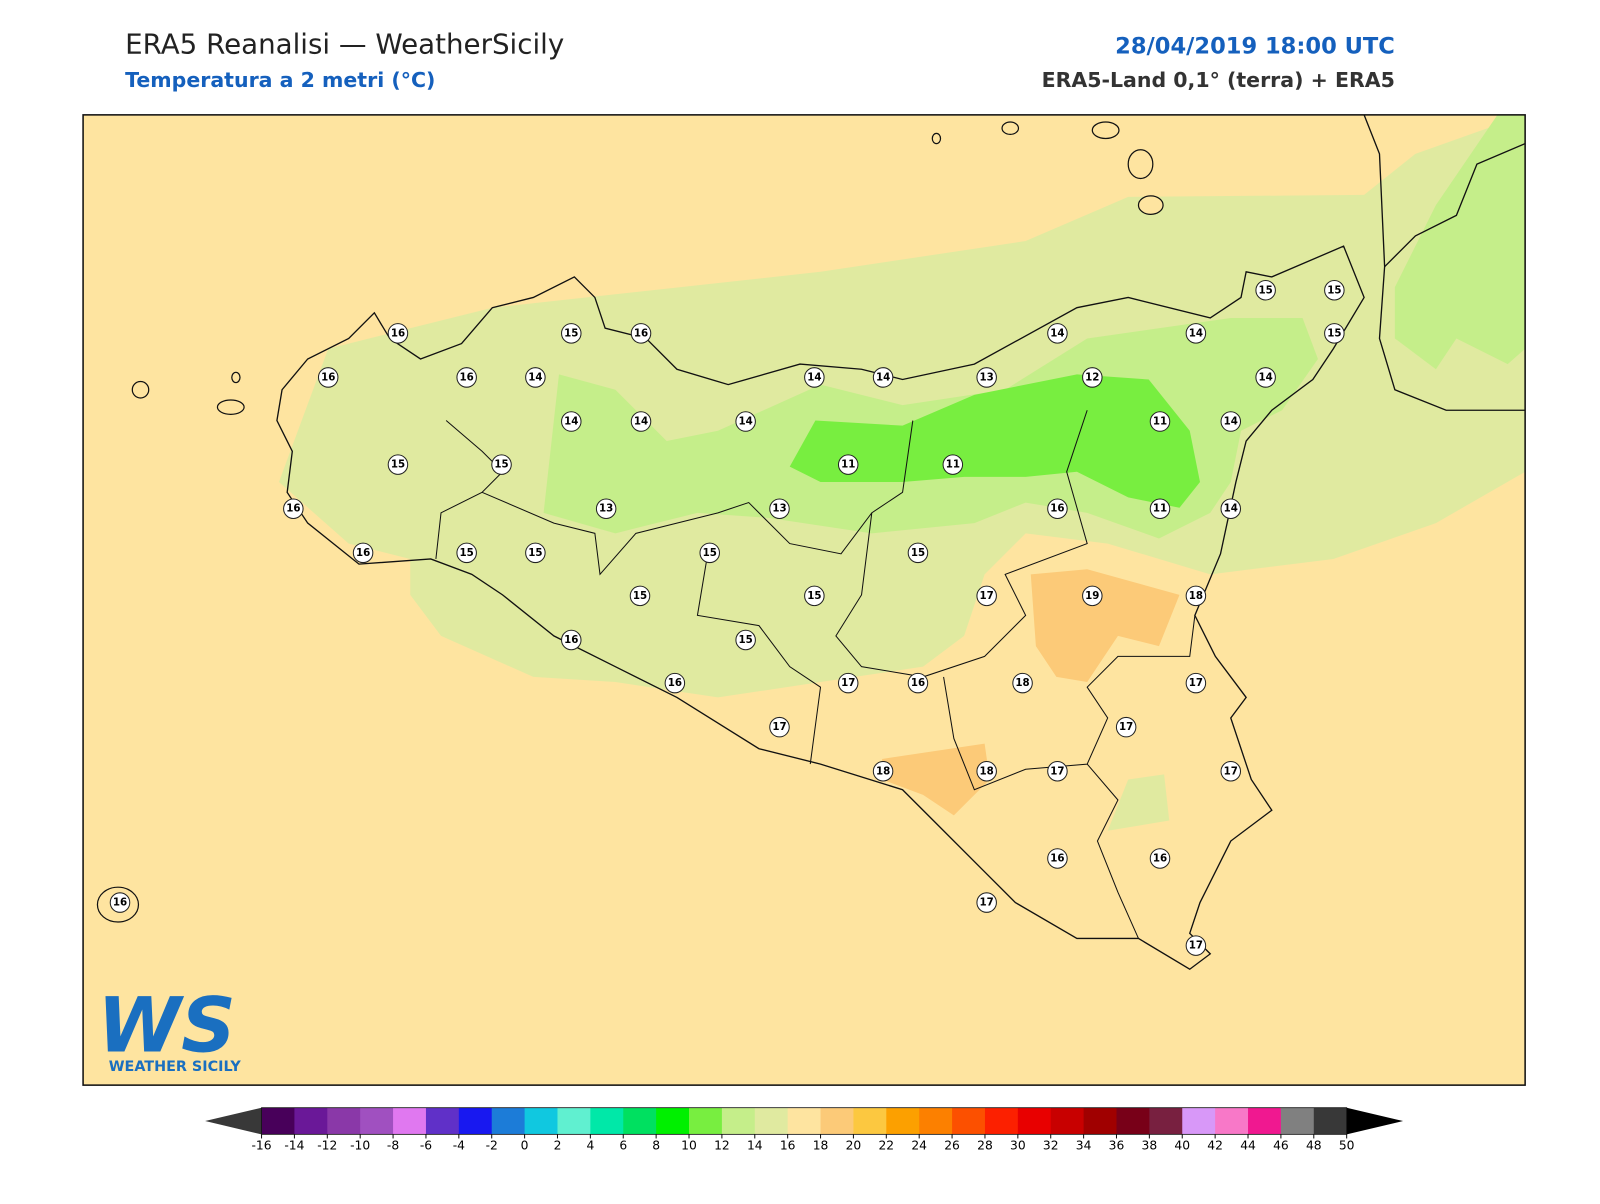 The width and height of the screenshot is (1600, 1204). I want to click on station-value: 19, so click(1092, 596).